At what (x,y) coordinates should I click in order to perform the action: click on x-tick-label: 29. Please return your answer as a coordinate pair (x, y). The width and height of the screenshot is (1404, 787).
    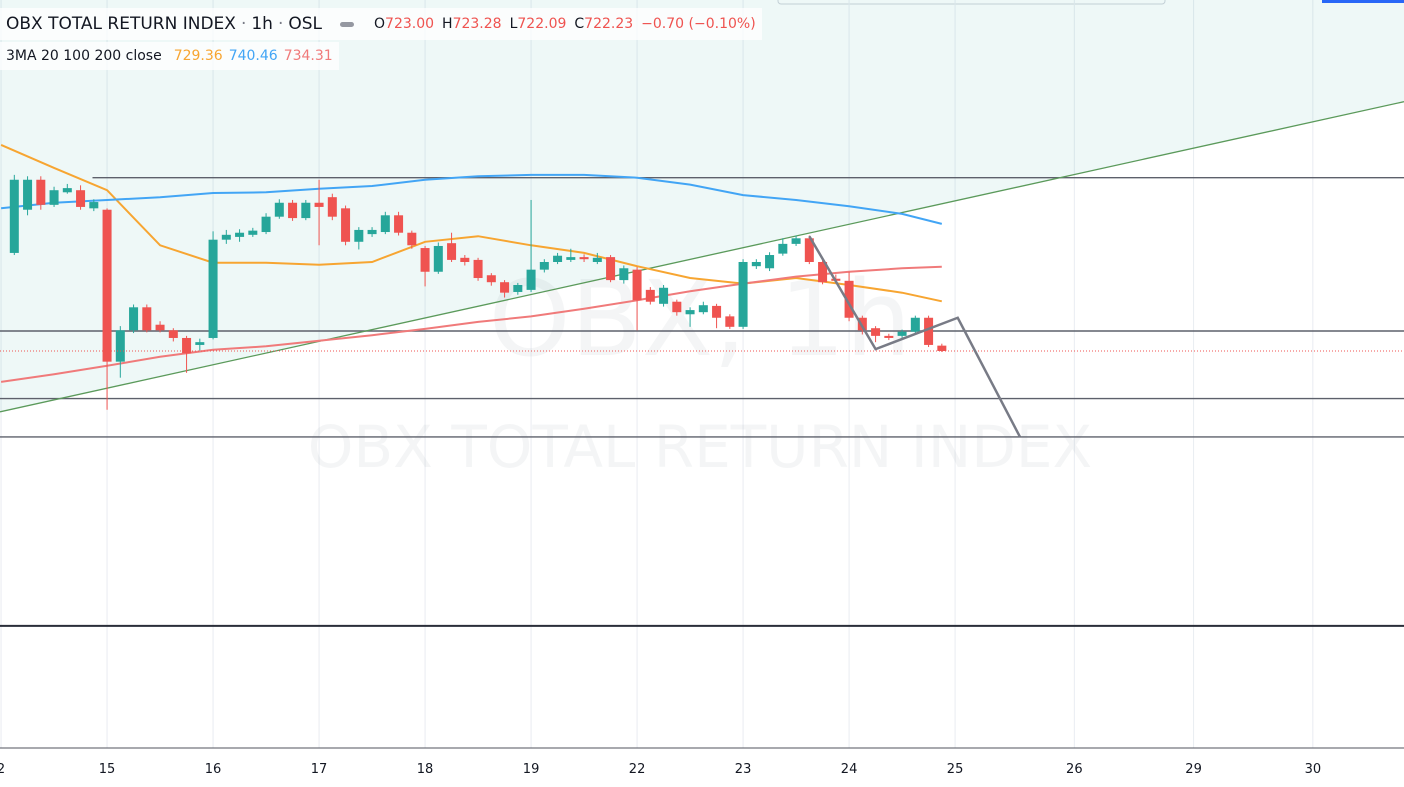
    Looking at the image, I should click on (1193, 769).